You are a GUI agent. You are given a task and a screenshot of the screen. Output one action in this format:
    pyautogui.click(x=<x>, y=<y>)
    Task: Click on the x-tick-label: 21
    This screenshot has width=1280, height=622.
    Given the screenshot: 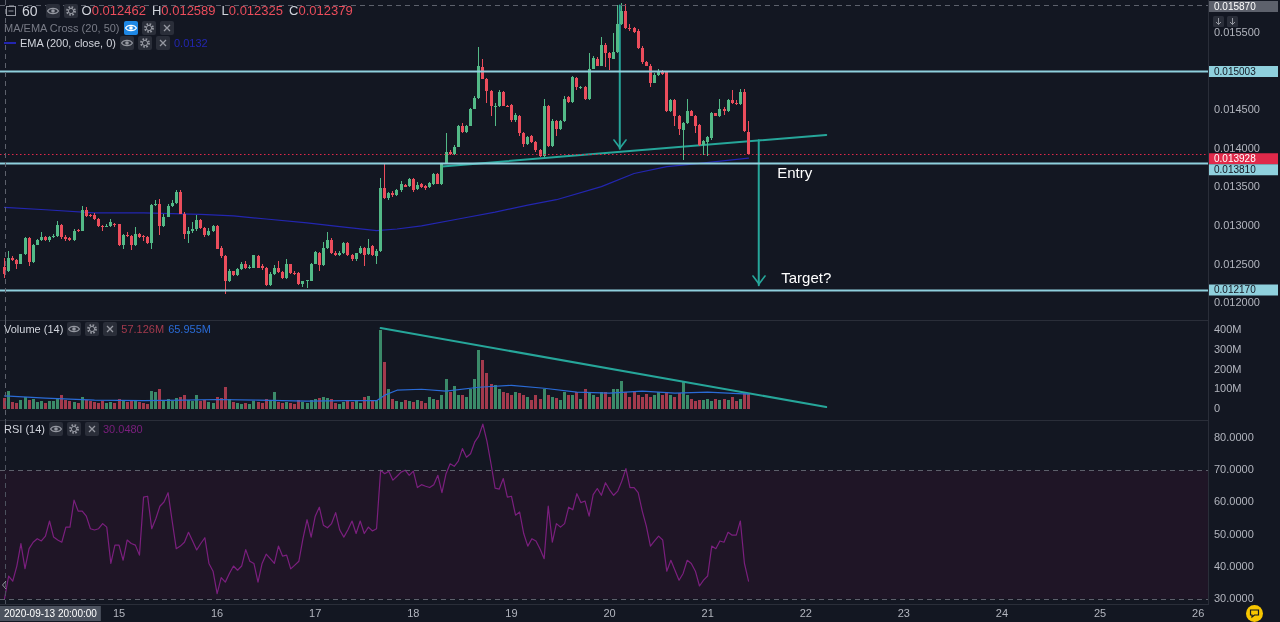 What is the action you would take?
    pyautogui.click(x=707, y=612)
    